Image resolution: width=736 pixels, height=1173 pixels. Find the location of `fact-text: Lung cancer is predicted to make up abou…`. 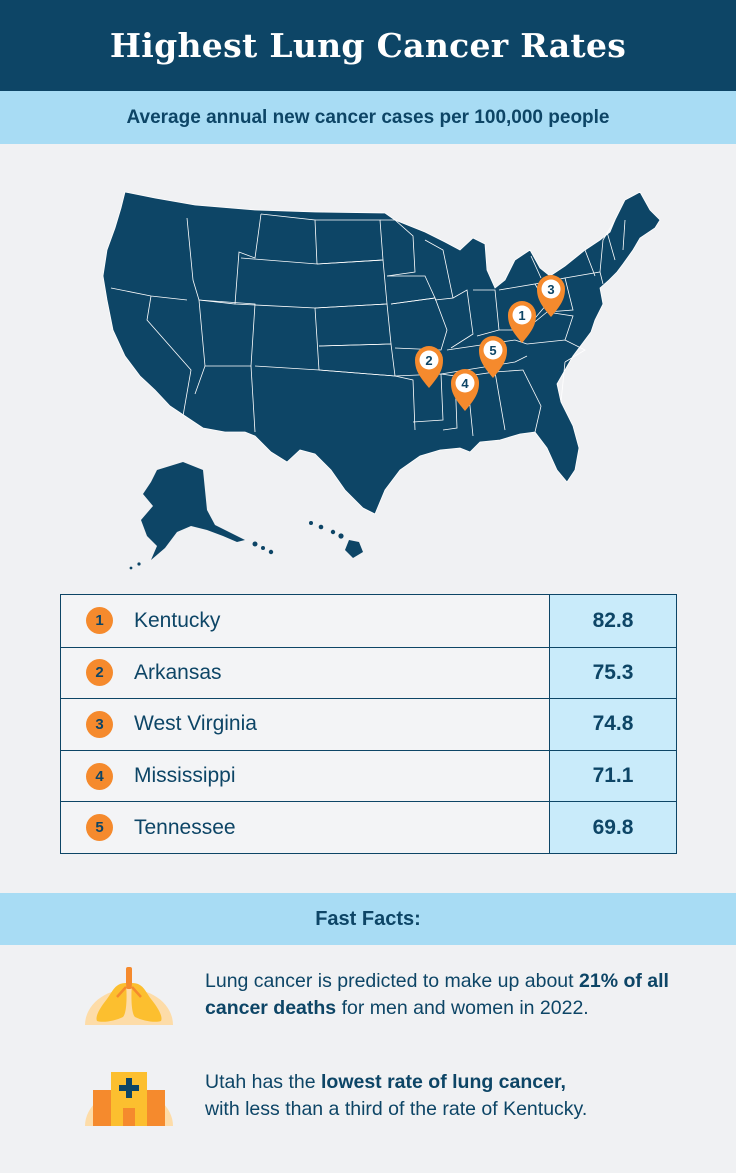

fact-text: Lung cancer is predicted to make up abou… is located at coordinates (450, 995).